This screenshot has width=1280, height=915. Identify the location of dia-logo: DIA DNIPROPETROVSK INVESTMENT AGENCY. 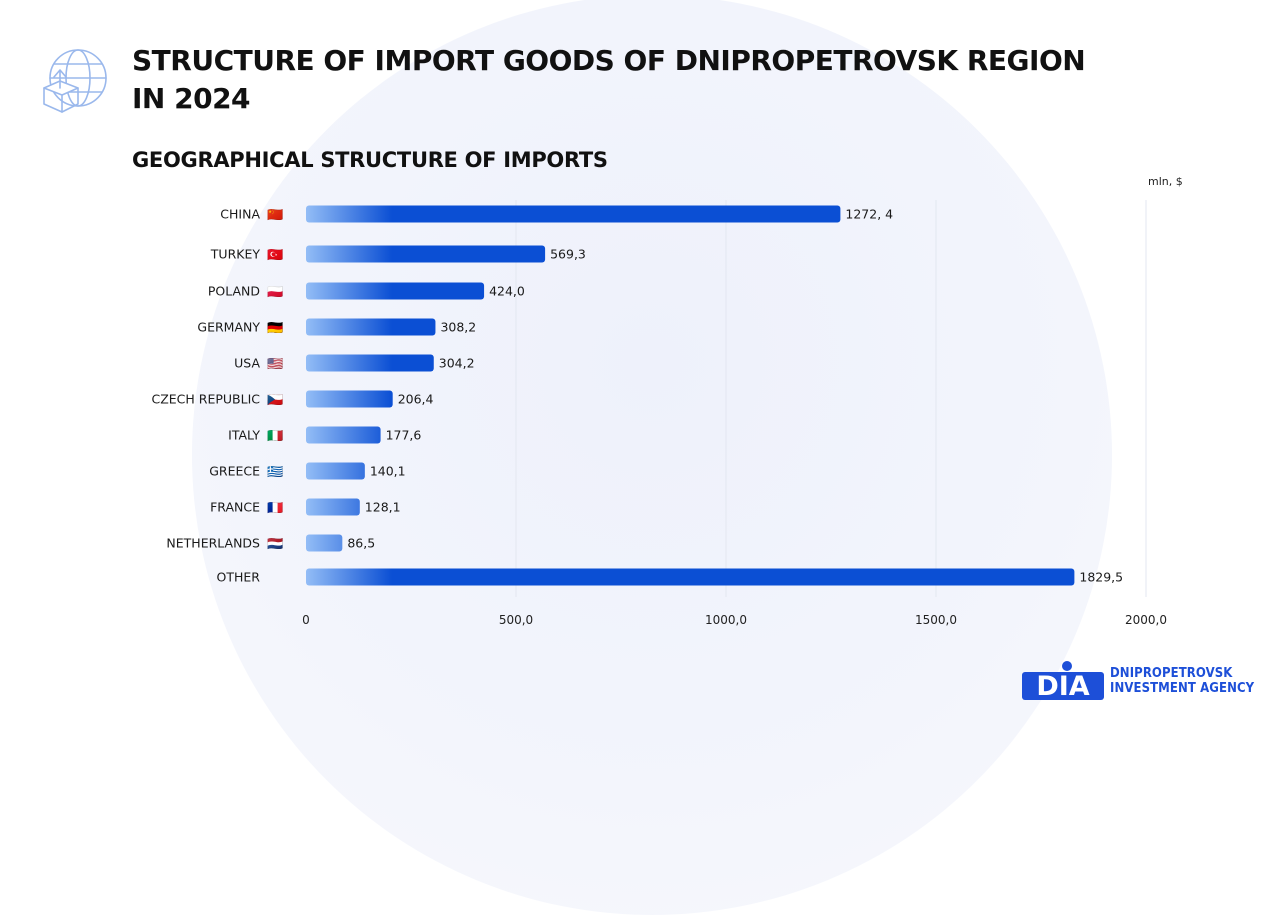
(1138, 681).